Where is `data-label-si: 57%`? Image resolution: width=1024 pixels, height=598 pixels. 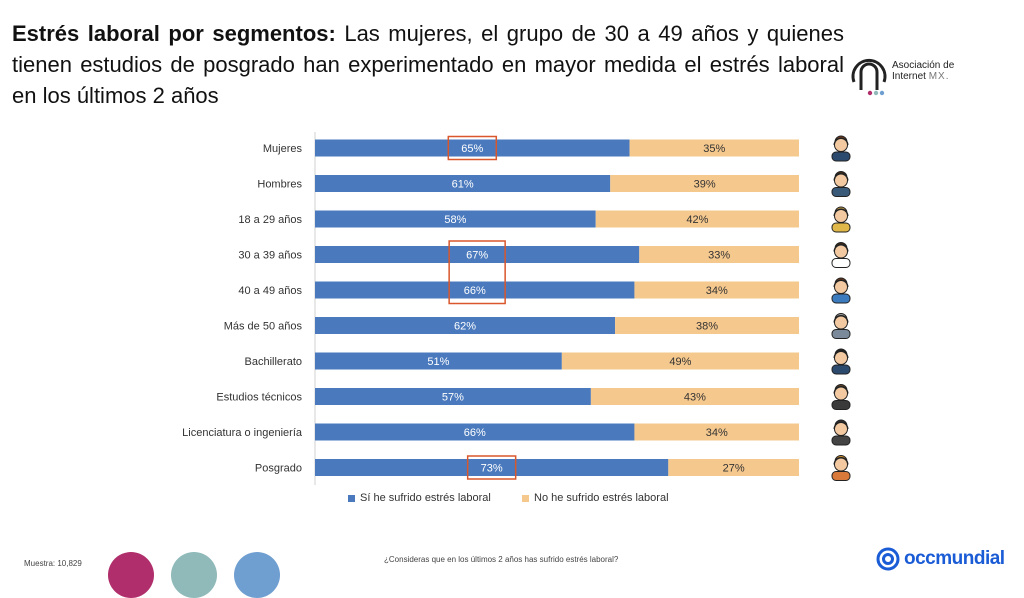 data-label-si: 57% is located at coordinates (453, 398).